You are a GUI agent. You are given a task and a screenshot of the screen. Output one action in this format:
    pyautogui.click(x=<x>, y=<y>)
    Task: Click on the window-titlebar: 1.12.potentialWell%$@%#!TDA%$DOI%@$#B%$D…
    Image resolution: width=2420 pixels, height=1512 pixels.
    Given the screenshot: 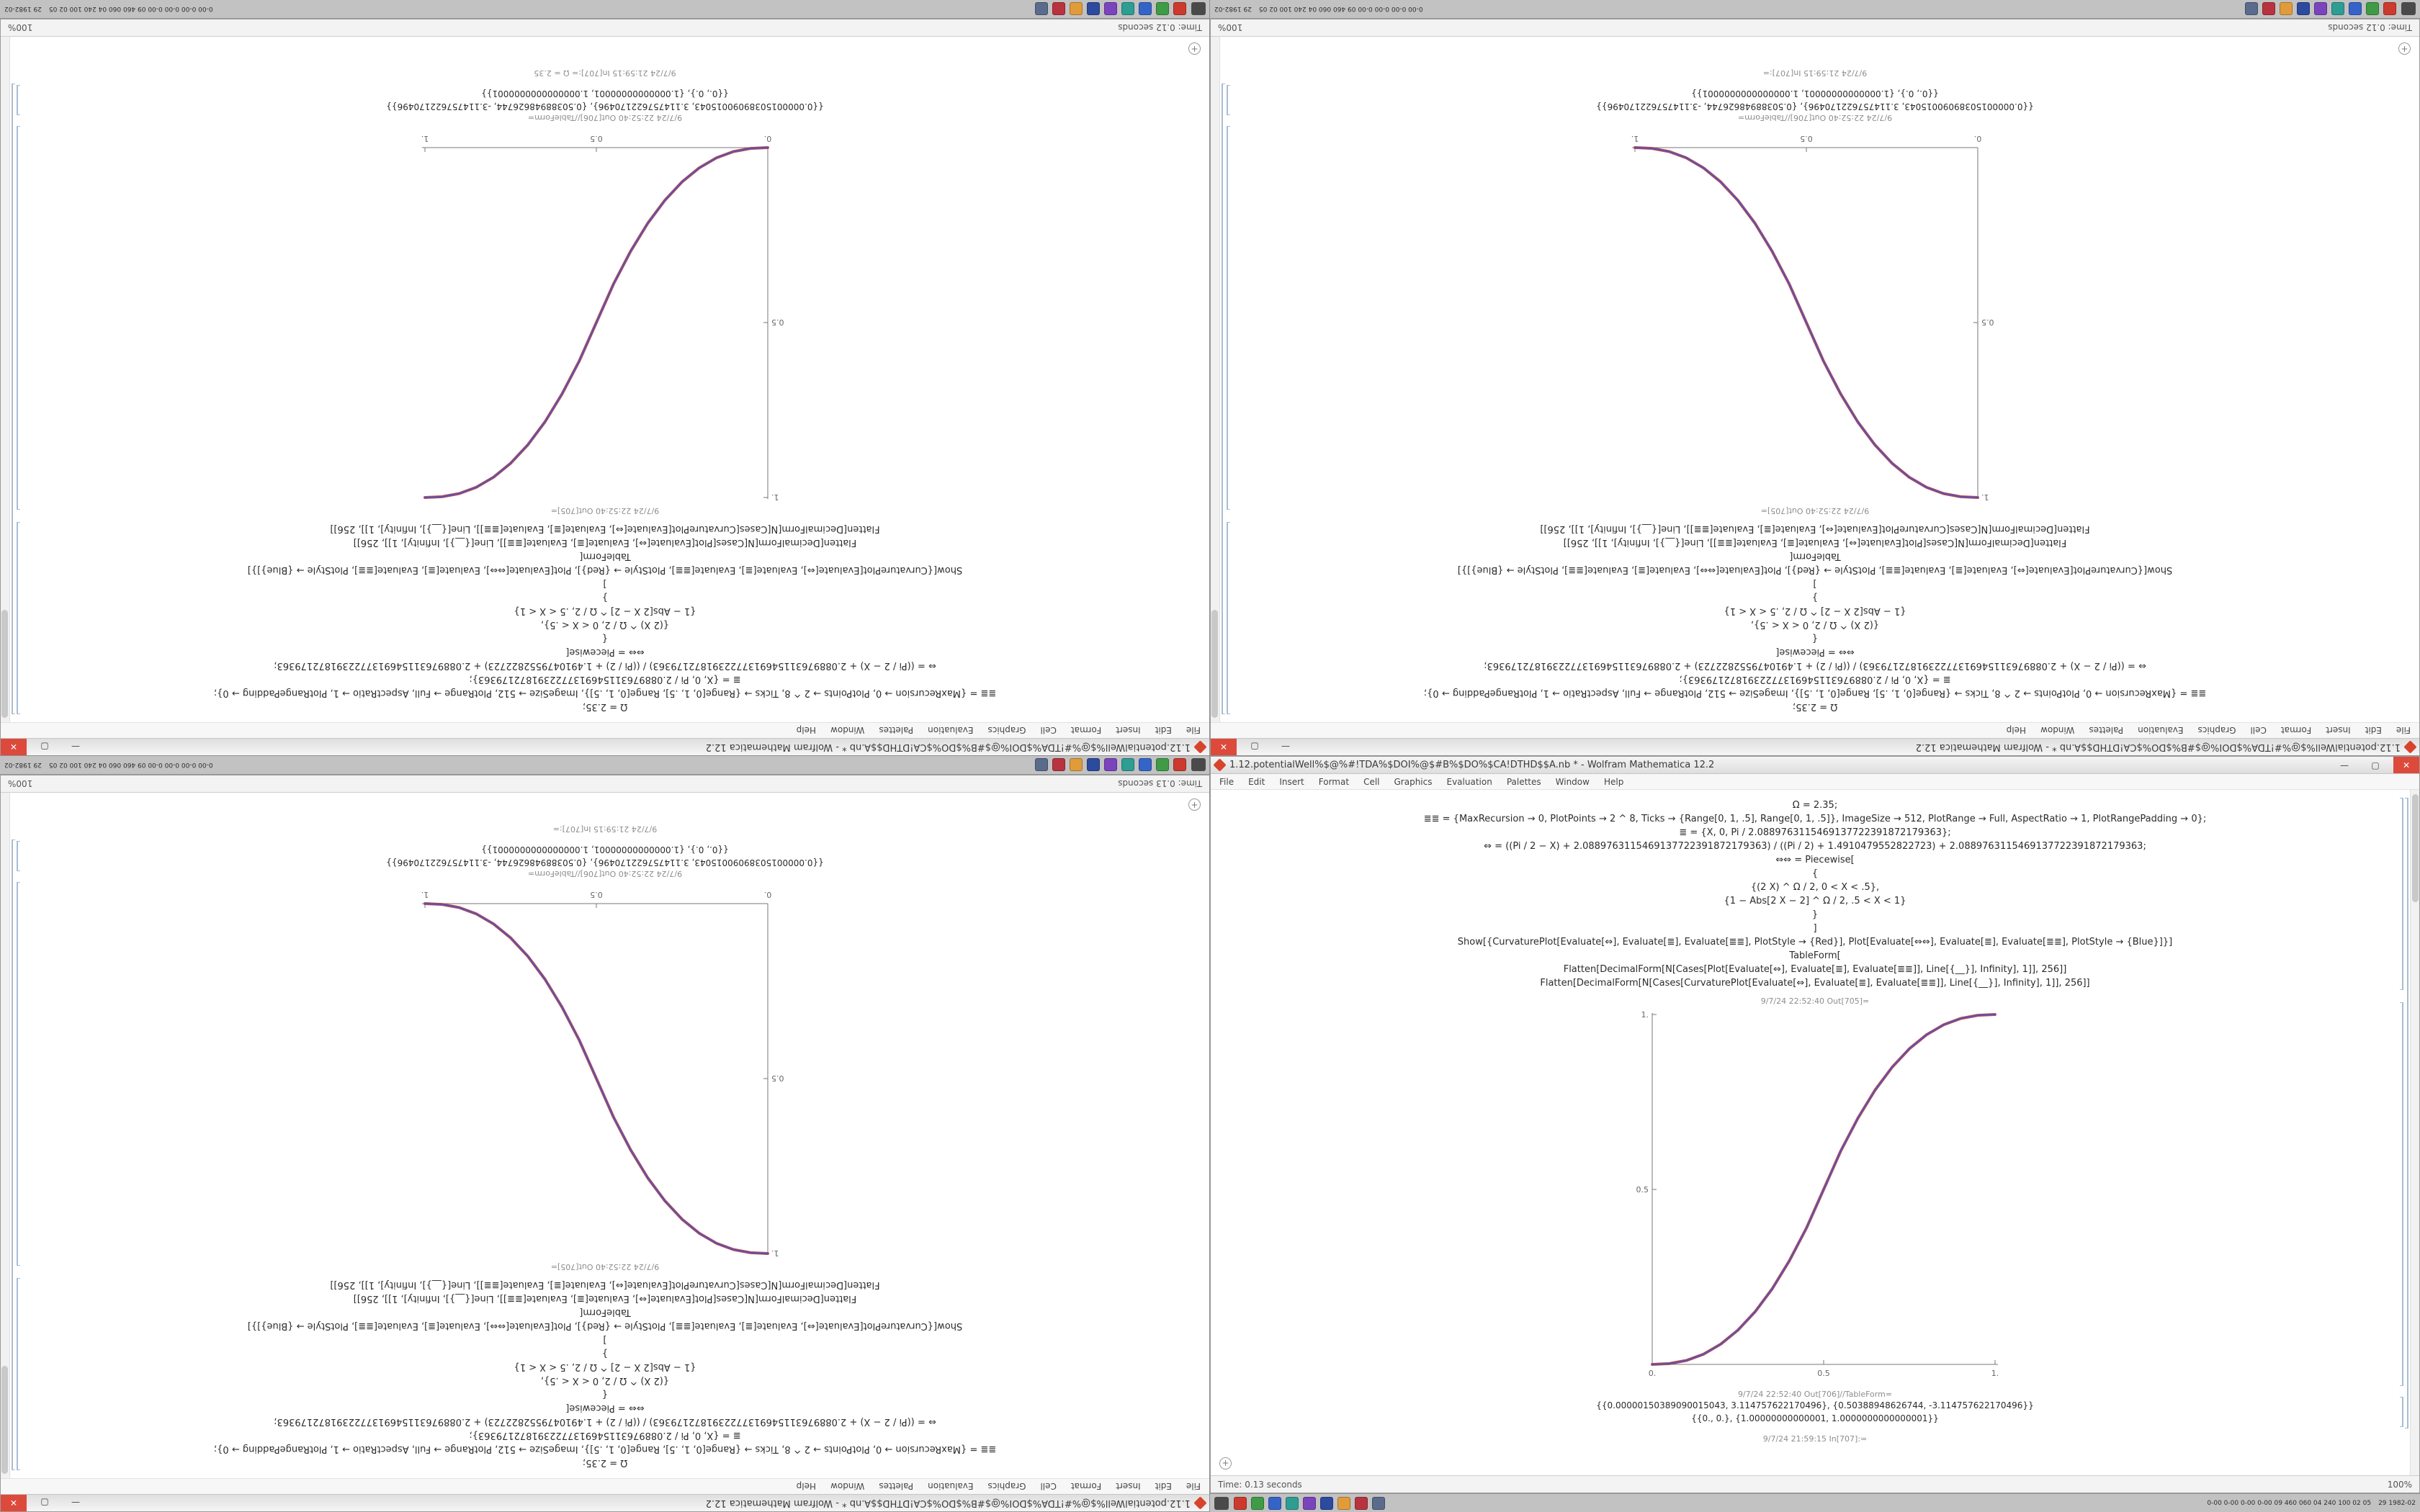 What is the action you would take?
    pyautogui.click(x=1815, y=746)
    